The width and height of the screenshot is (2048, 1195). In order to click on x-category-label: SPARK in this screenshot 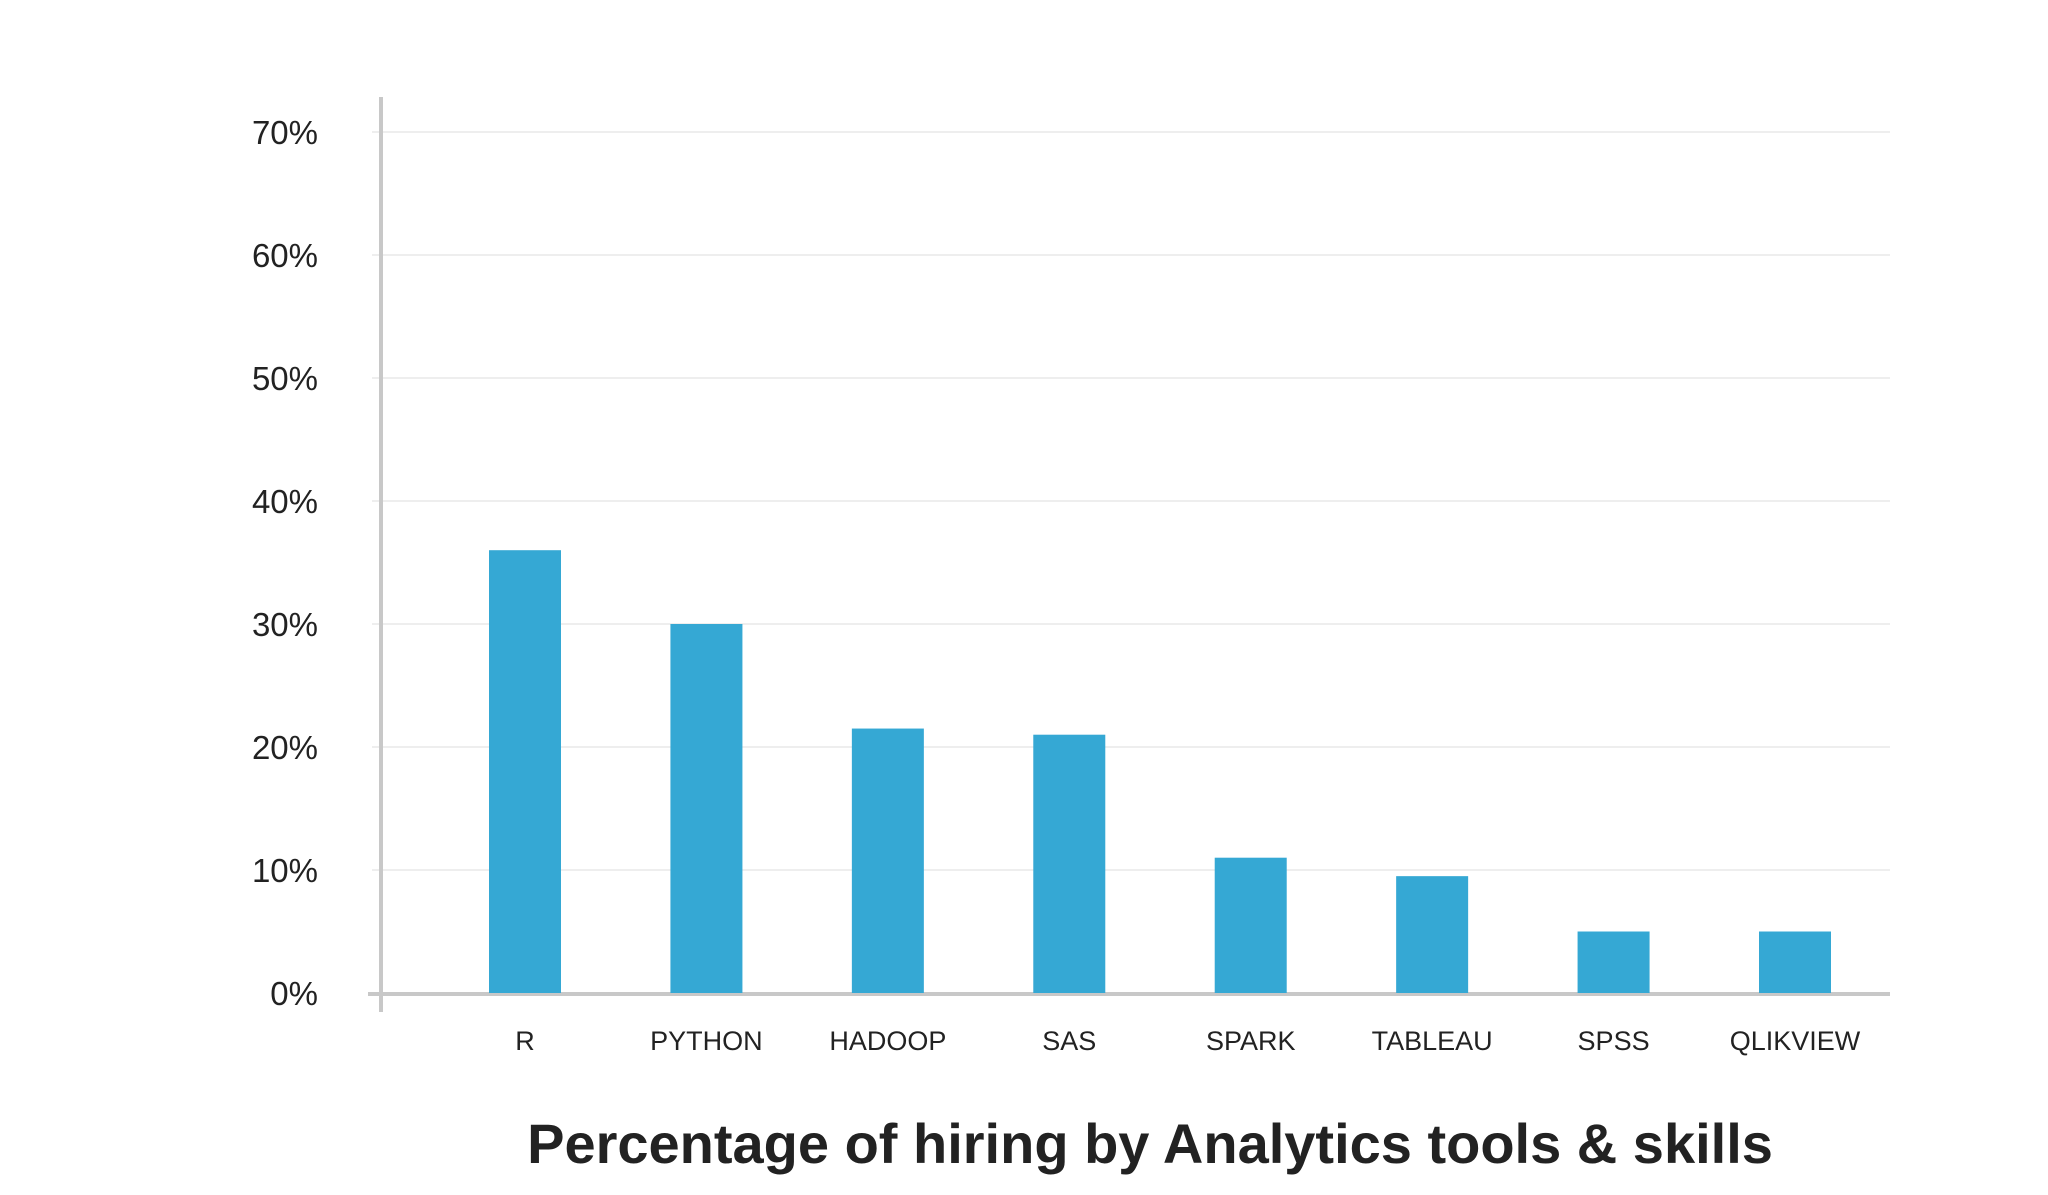, I will do `click(1251, 1041)`.